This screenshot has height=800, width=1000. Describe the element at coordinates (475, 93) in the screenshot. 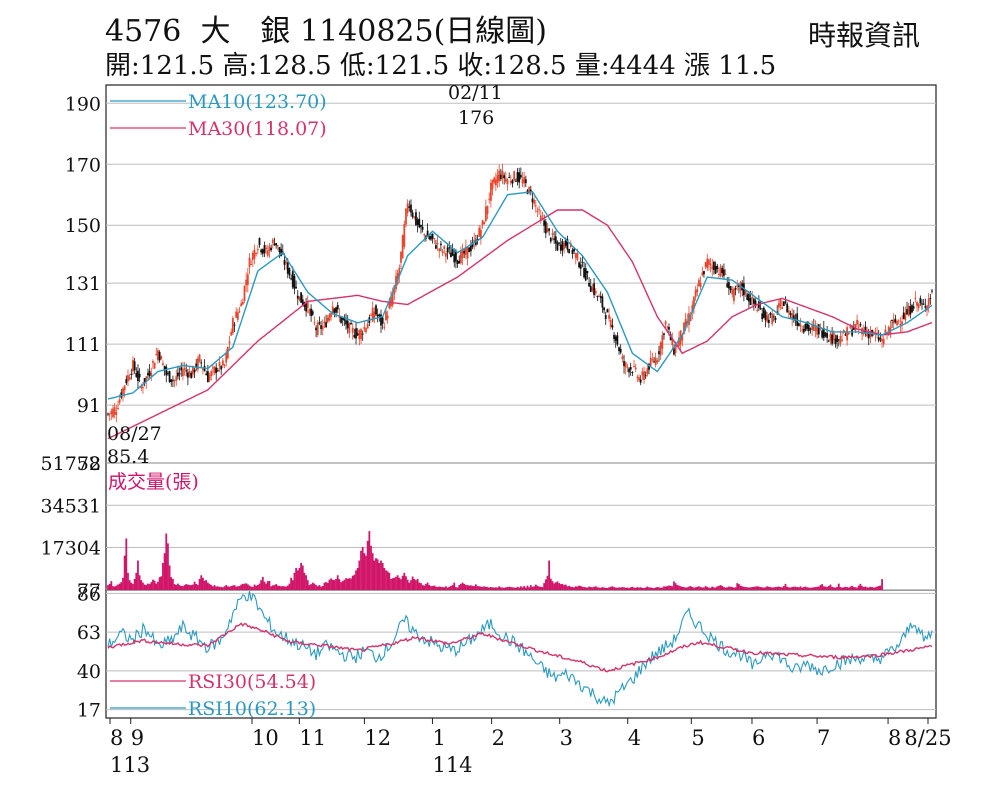

I see `annotation-high-date: 02/11` at that location.